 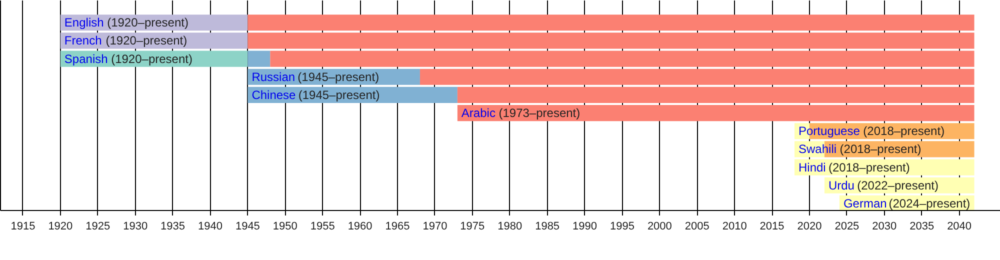 What do you see at coordinates (898, 185) in the screenshot?
I see `annotation: (2022–present)` at bounding box center [898, 185].